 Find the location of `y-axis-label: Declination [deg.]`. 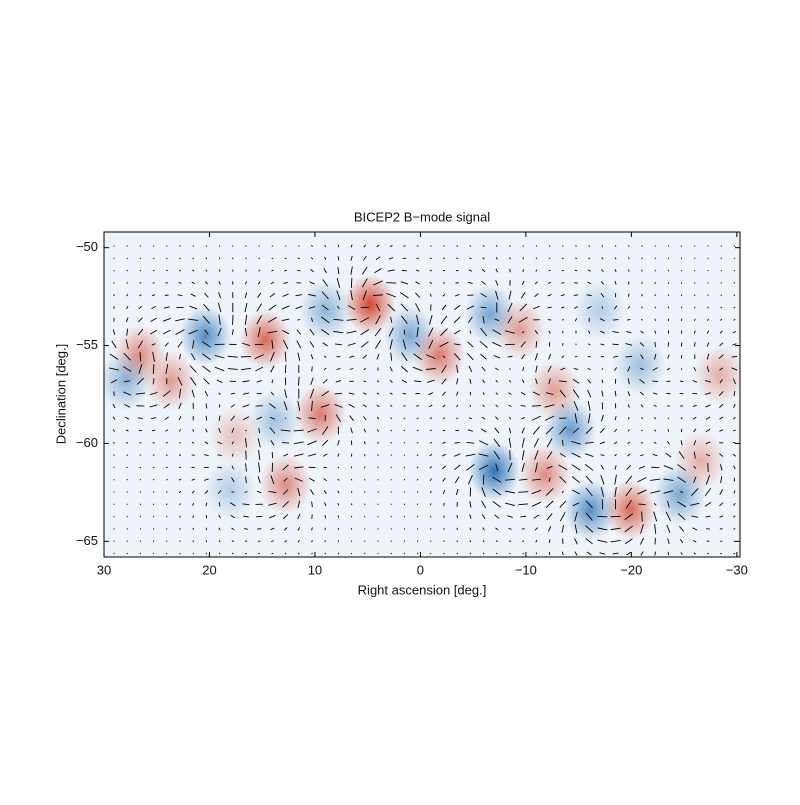

y-axis-label: Declination [deg.] is located at coordinates (60, 394).